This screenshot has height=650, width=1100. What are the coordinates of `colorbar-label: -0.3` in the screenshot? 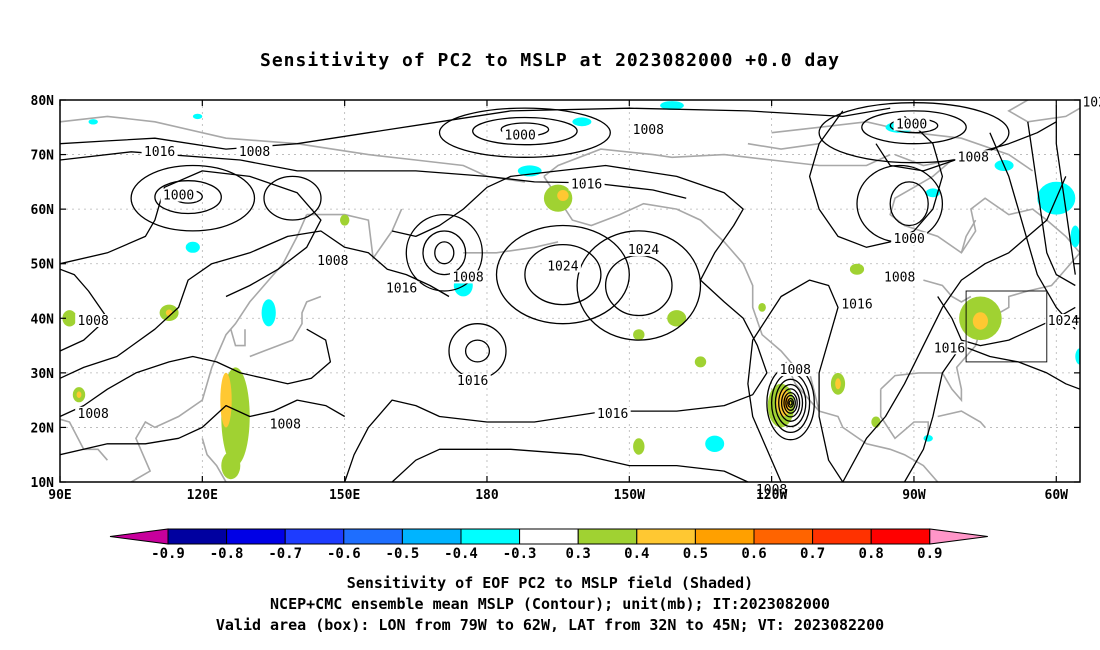 It's located at (520, 554).